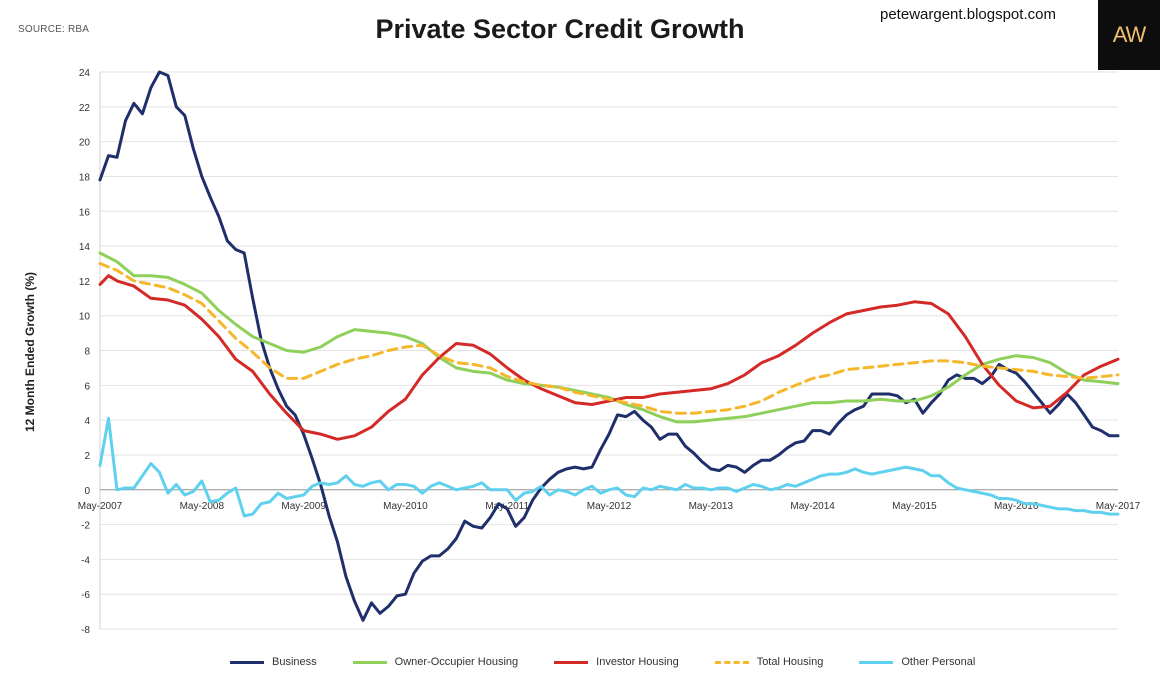 The height and width of the screenshot is (688, 1160). What do you see at coordinates (87, 456) in the screenshot?
I see `y-tick-label: 2` at bounding box center [87, 456].